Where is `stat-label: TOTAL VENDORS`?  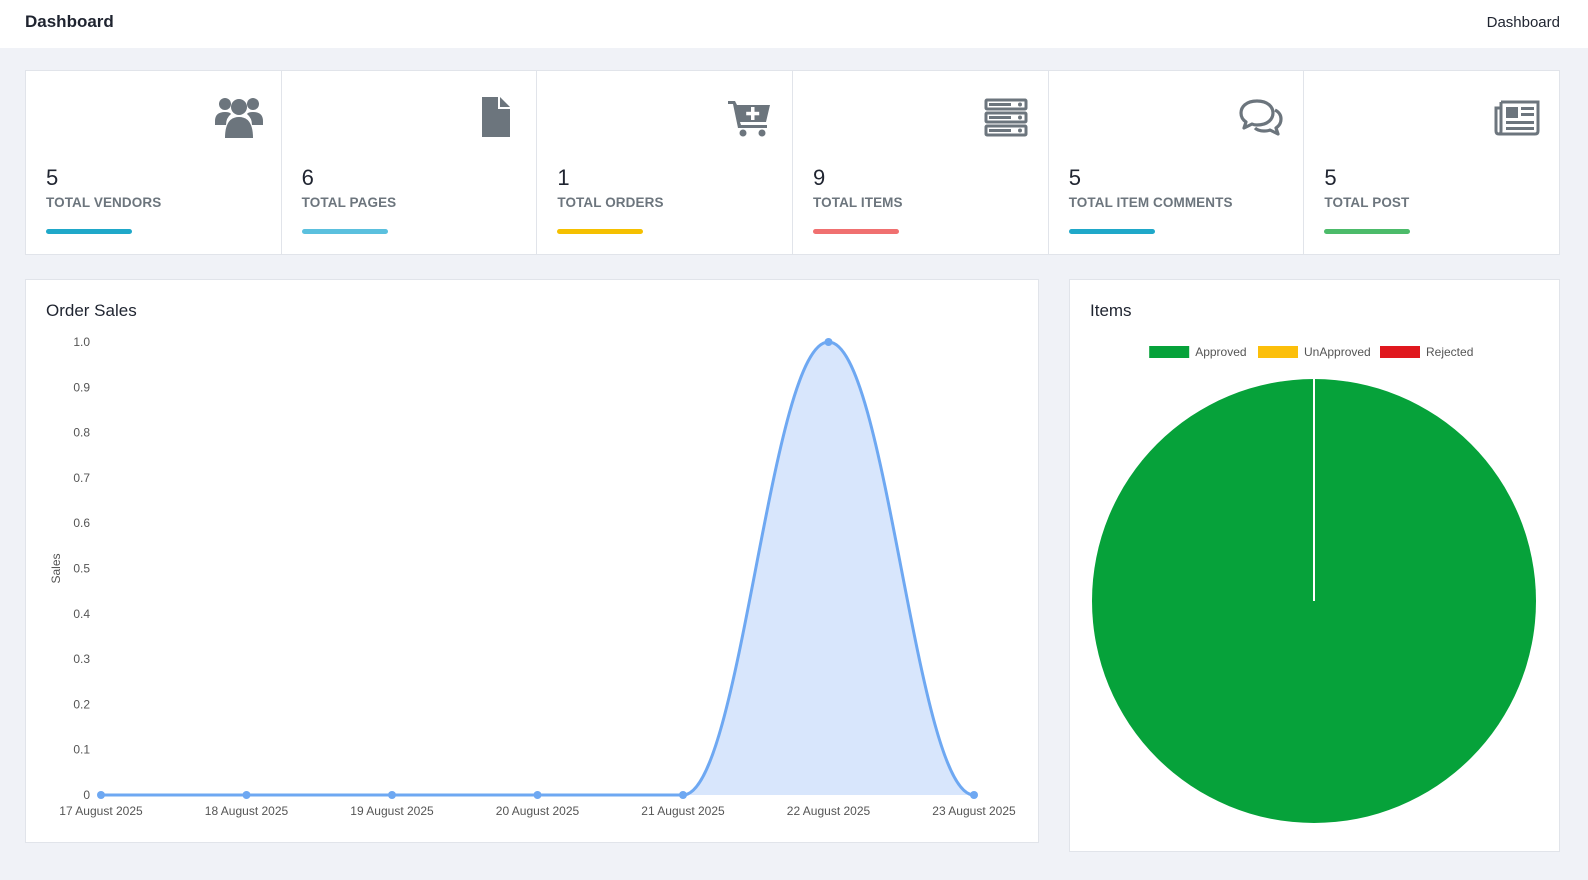
stat-label: TOTAL VENDORS is located at coordinates (104, 202).